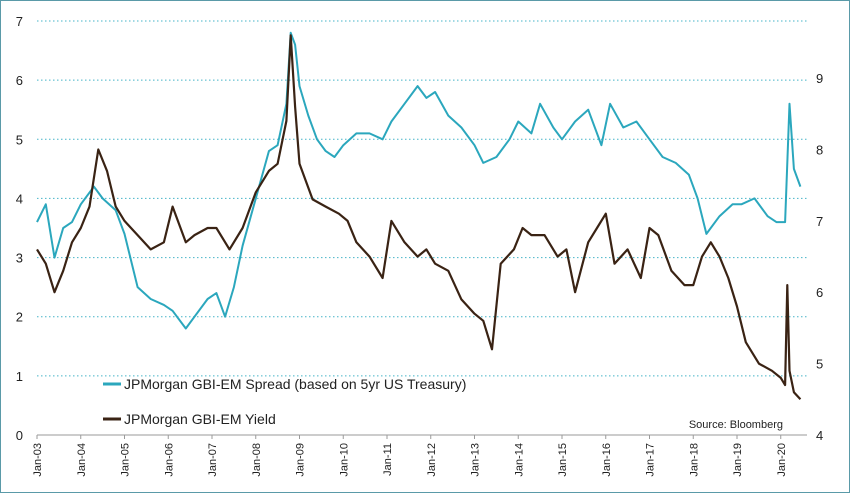 This screenshot has height=494, width=850. What do you see at coordinates (651, 460) in the screenshot?
I see `x-tick-label: Jan-17` at bounding box center [651, 460].